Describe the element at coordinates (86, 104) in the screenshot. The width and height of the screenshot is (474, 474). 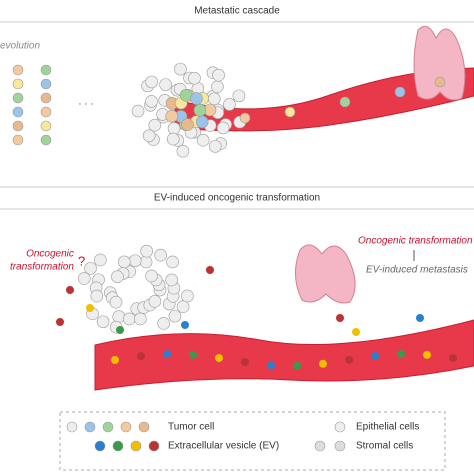
I see `ellipsis: · · ·` at that location.